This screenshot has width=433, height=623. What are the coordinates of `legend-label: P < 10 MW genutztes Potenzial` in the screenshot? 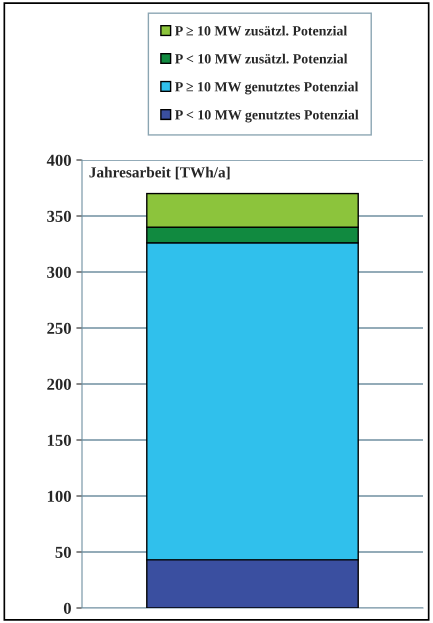 It's located at (266, 116).